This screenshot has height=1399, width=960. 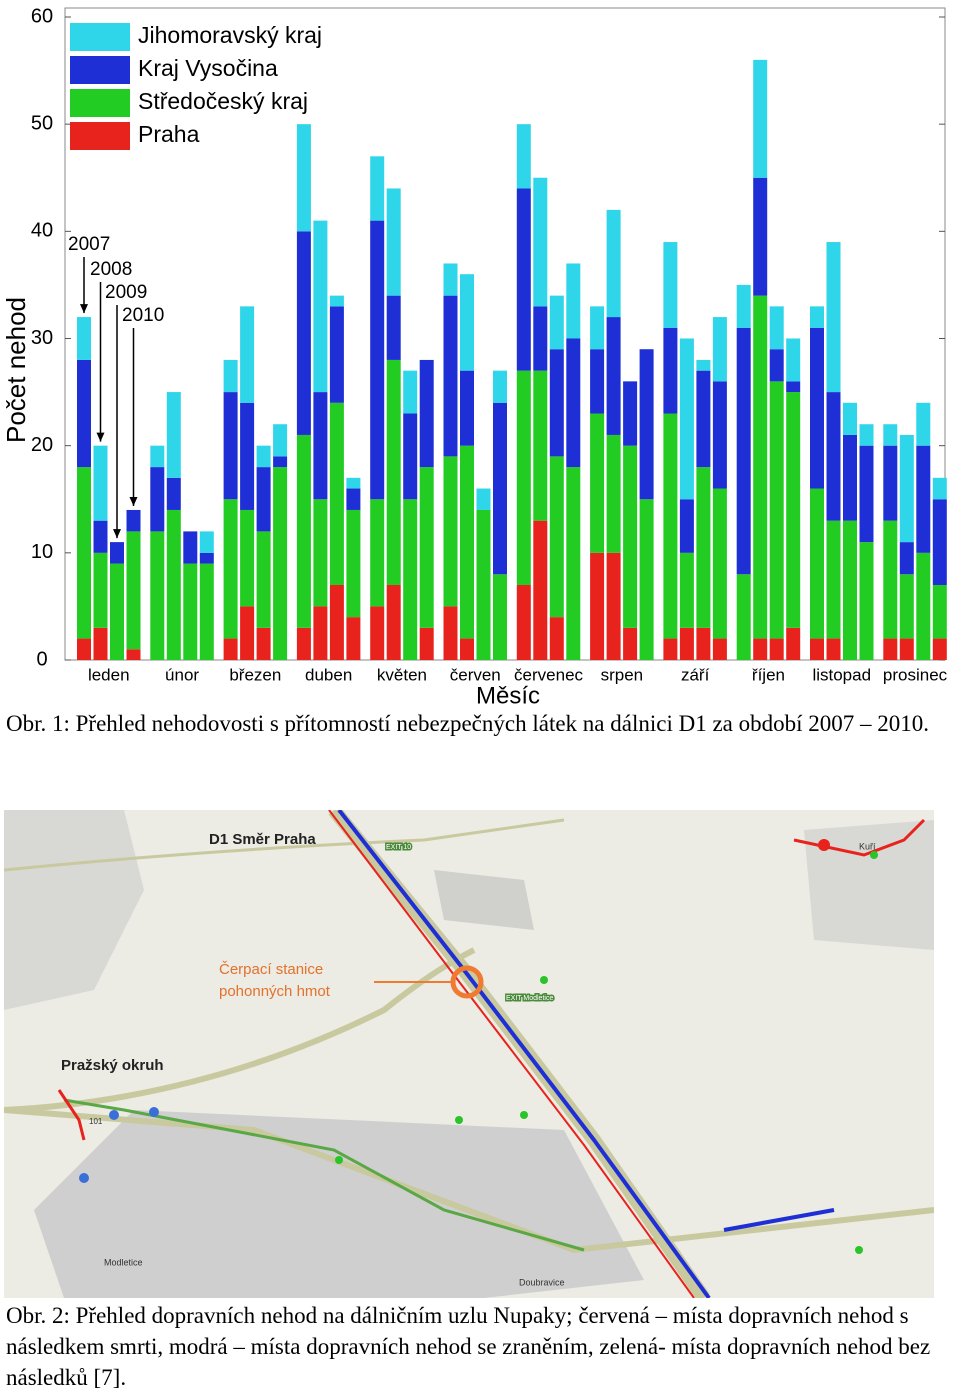 I want to click on arrow-head, so click(x=100, y=437).